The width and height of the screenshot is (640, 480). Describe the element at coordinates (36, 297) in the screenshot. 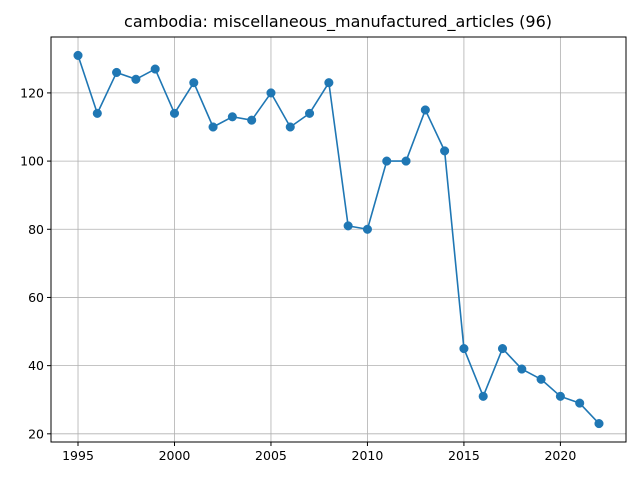

I see `y-tick-label: 60` at that location.